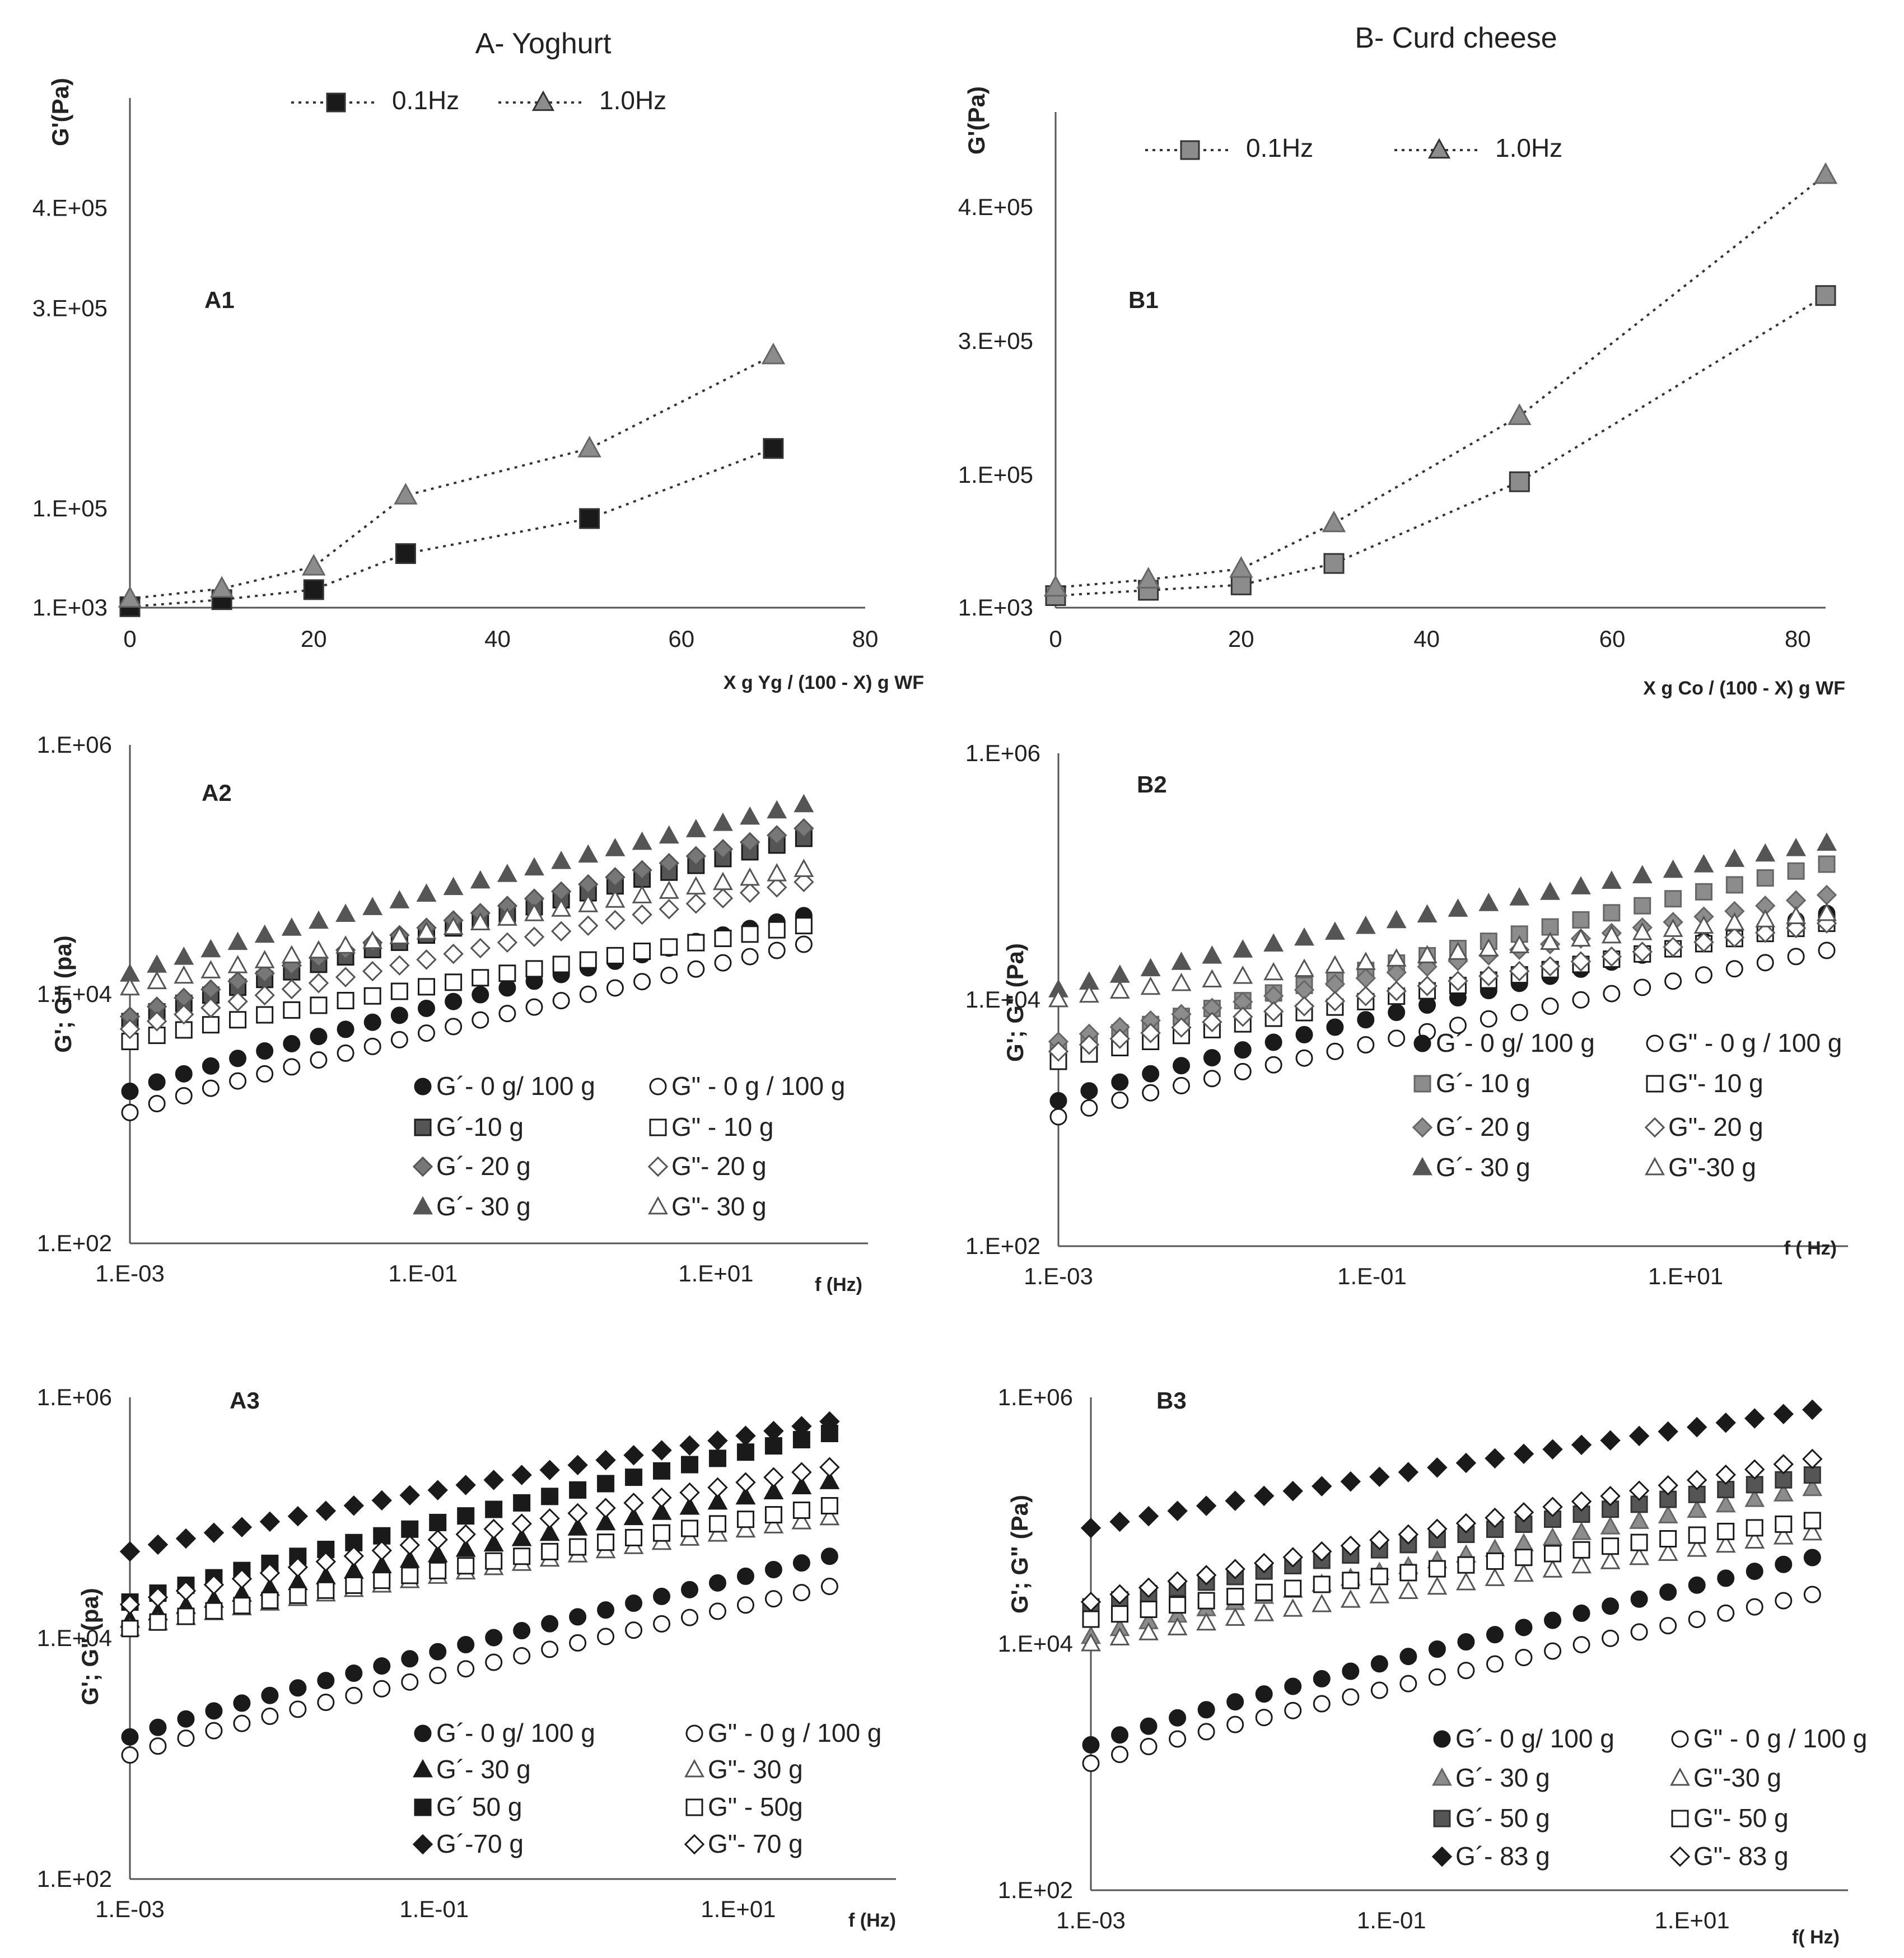 Image resolution: width=1904 pixels, height=1958 pixels. Describe the element at coordinates (1483, 1083) in the screenshot. I see `legend-label: G´- 10 g` at that location.